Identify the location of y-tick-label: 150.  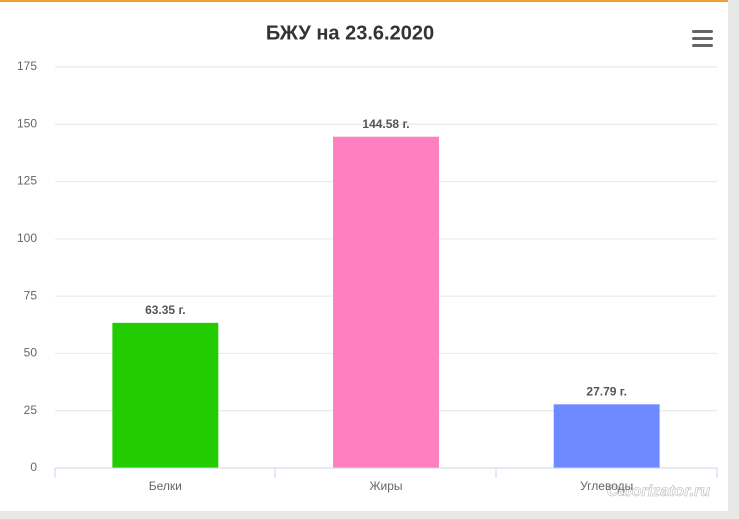
(27, 123).